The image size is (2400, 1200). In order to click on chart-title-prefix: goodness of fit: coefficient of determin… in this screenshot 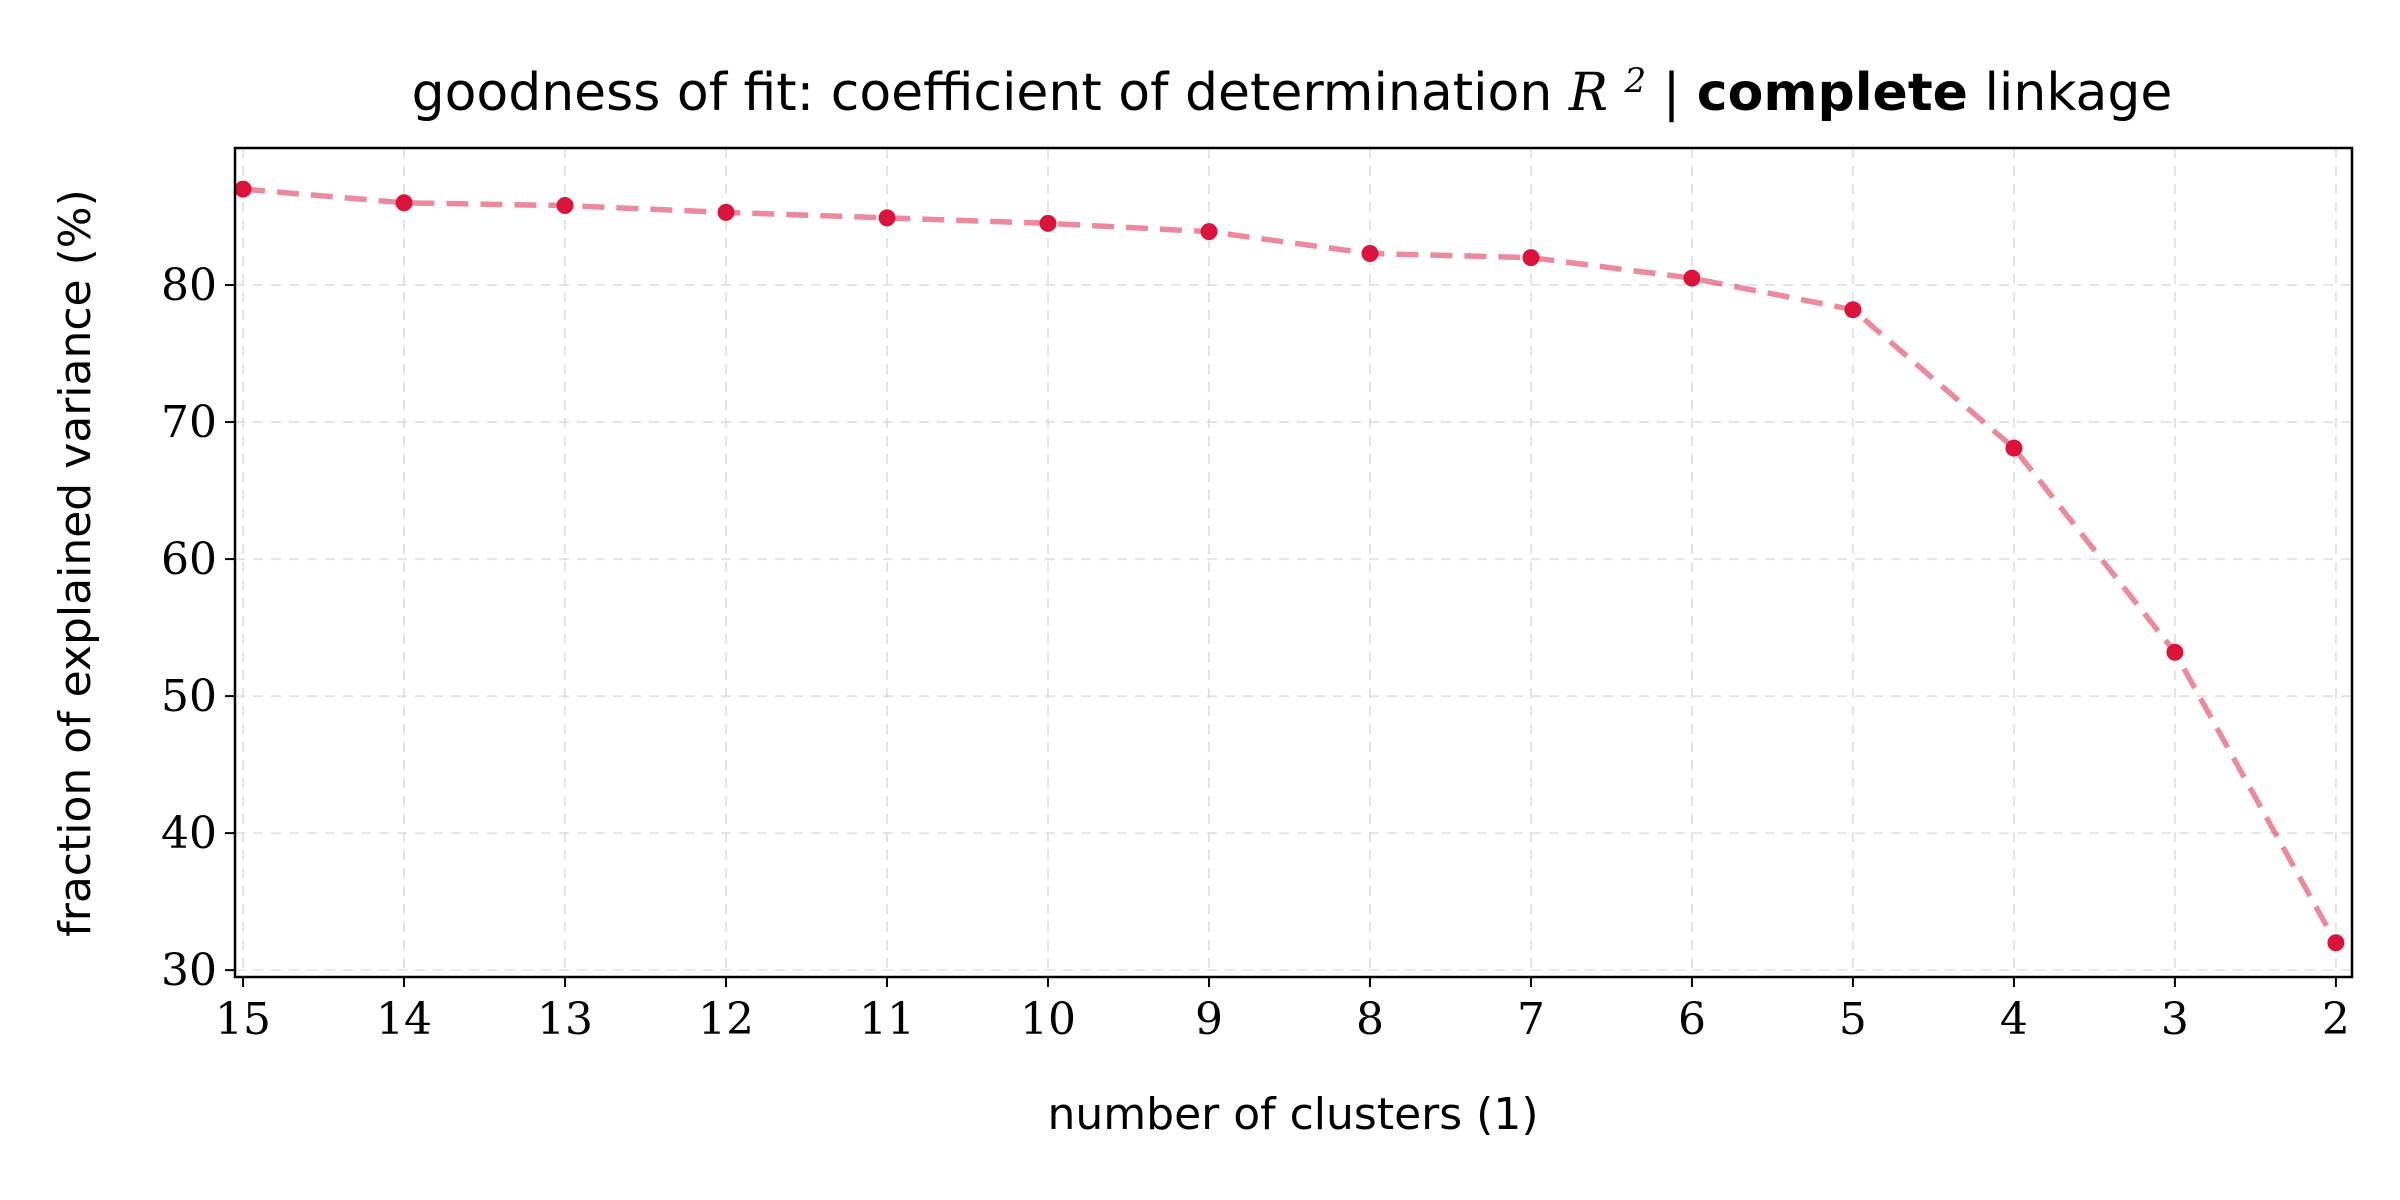, I will do `click(990, 93)`.